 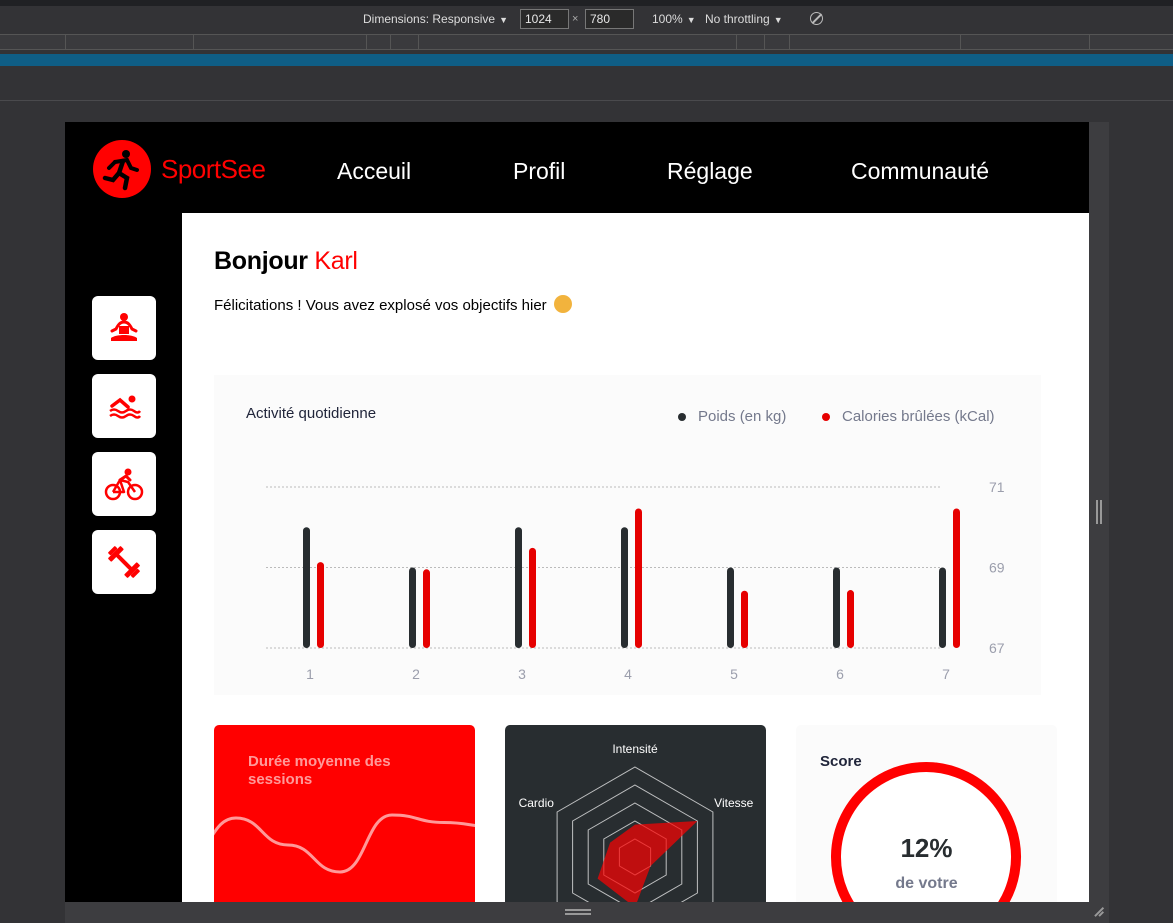 I want to click on x-tick-label: 6, so click(x=840, y=674).